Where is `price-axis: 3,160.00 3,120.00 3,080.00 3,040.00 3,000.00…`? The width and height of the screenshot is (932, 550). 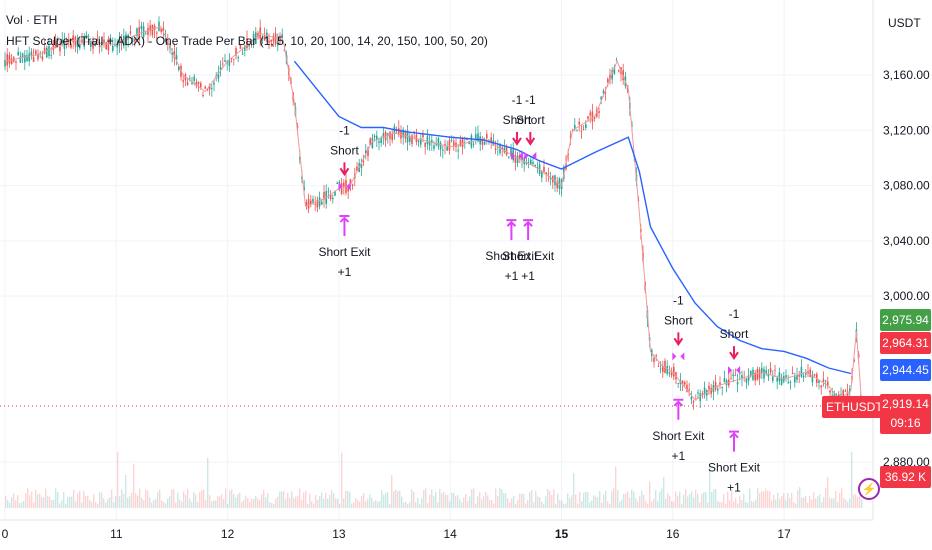 price-axis: 3,160.00 3,120.00 3,080.00 3,040.00 3,000.00… is located at coordinates (906, 268).